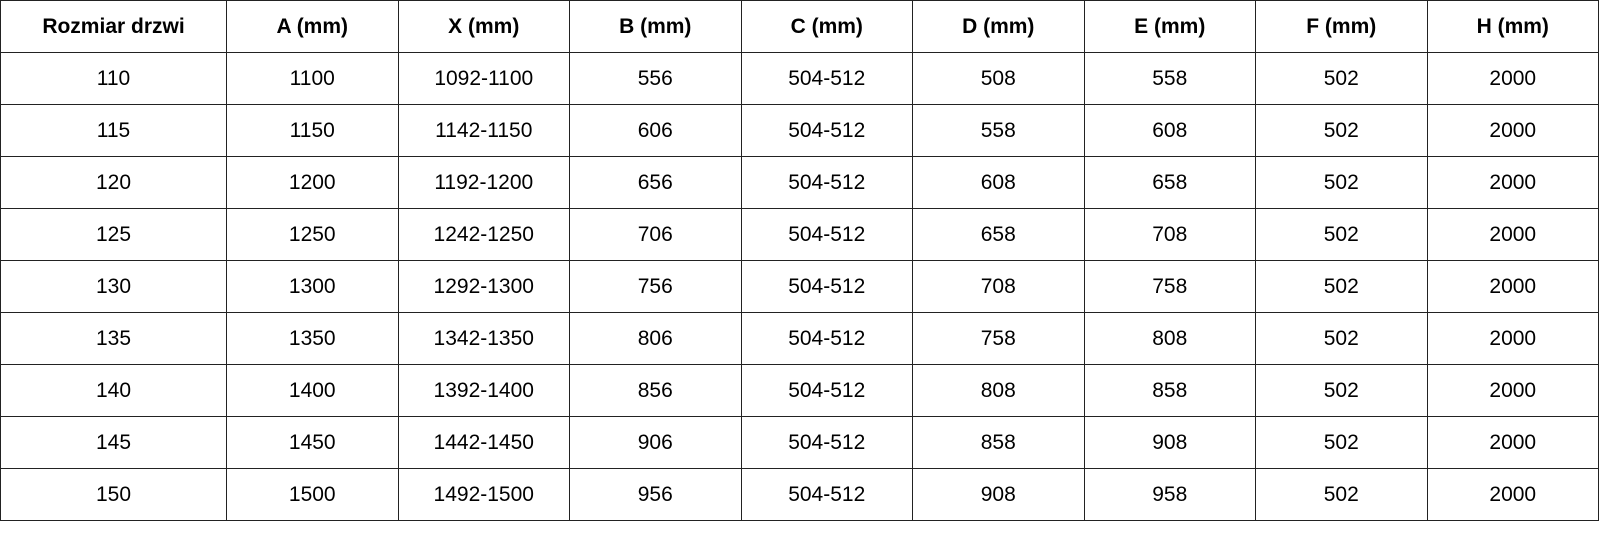 This screenshot has width=1600, height=539. What do you see at coordinates (998, 78) in the screenshot?
I see `table-cell: 508` at bounding box center [998, 78].